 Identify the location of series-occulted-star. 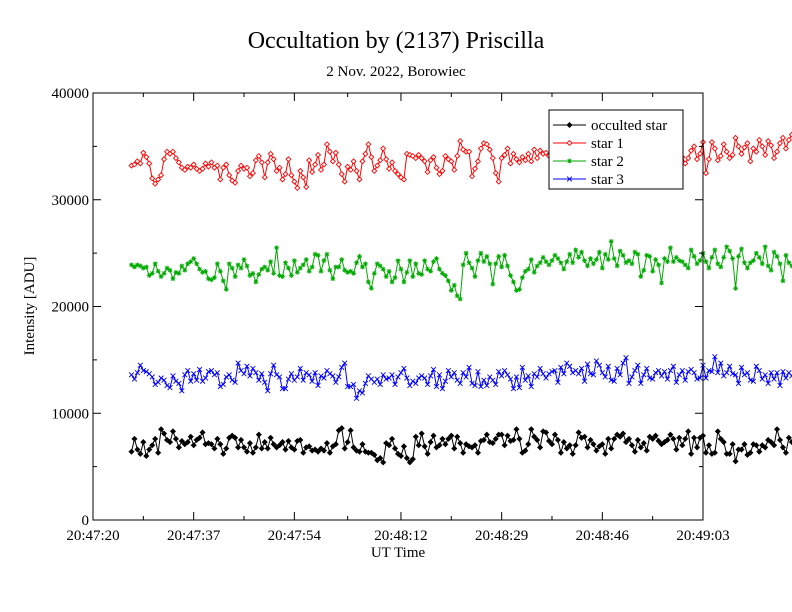
(460, 445).